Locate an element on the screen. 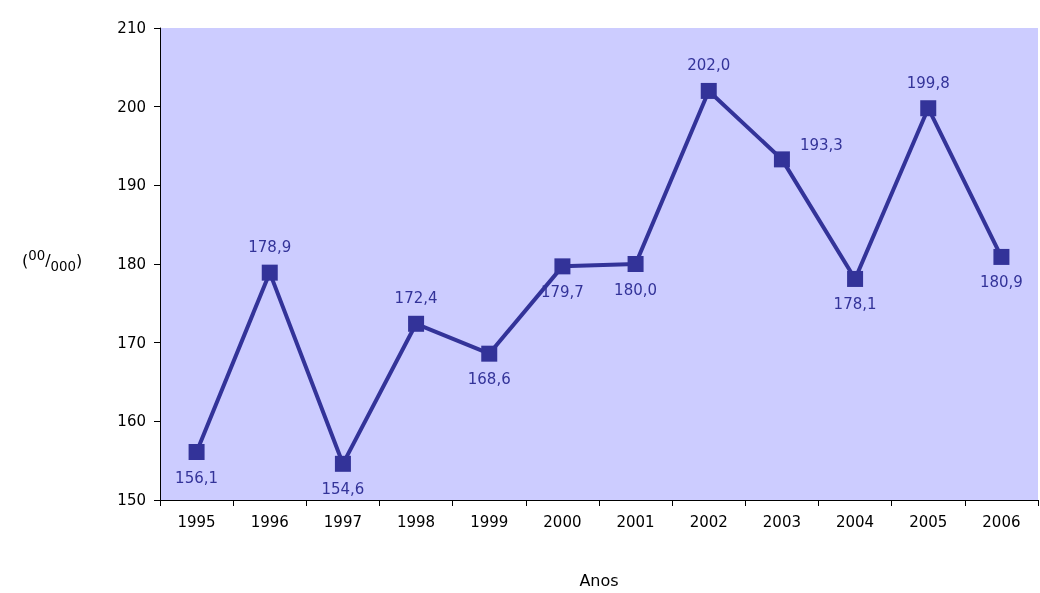  x-tick-label: 2000 is located at coordinates (562, 521).